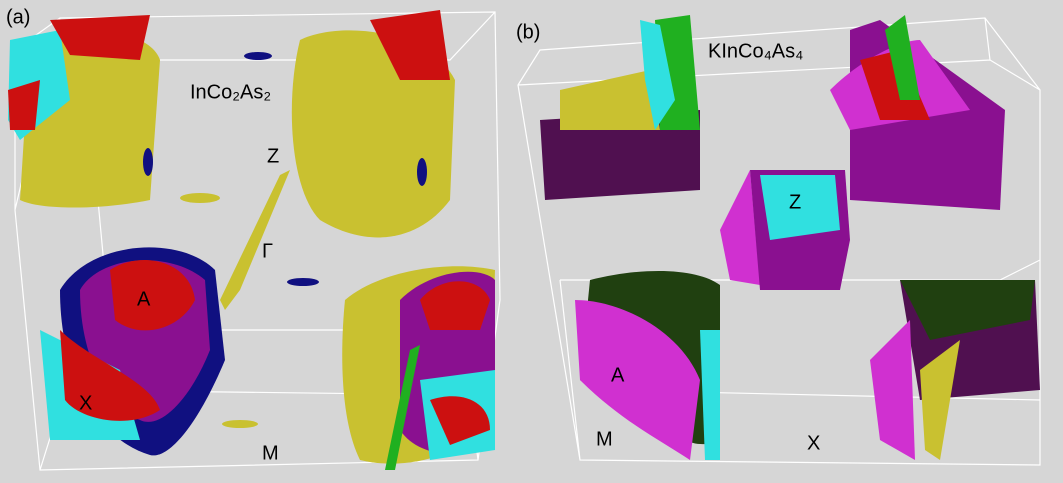 Image resolution: width=1063 pixels, height=483 pixels. Describe the element at coordinates (267, 251) in the screenshot. I see `point-label: Γ` at that location.